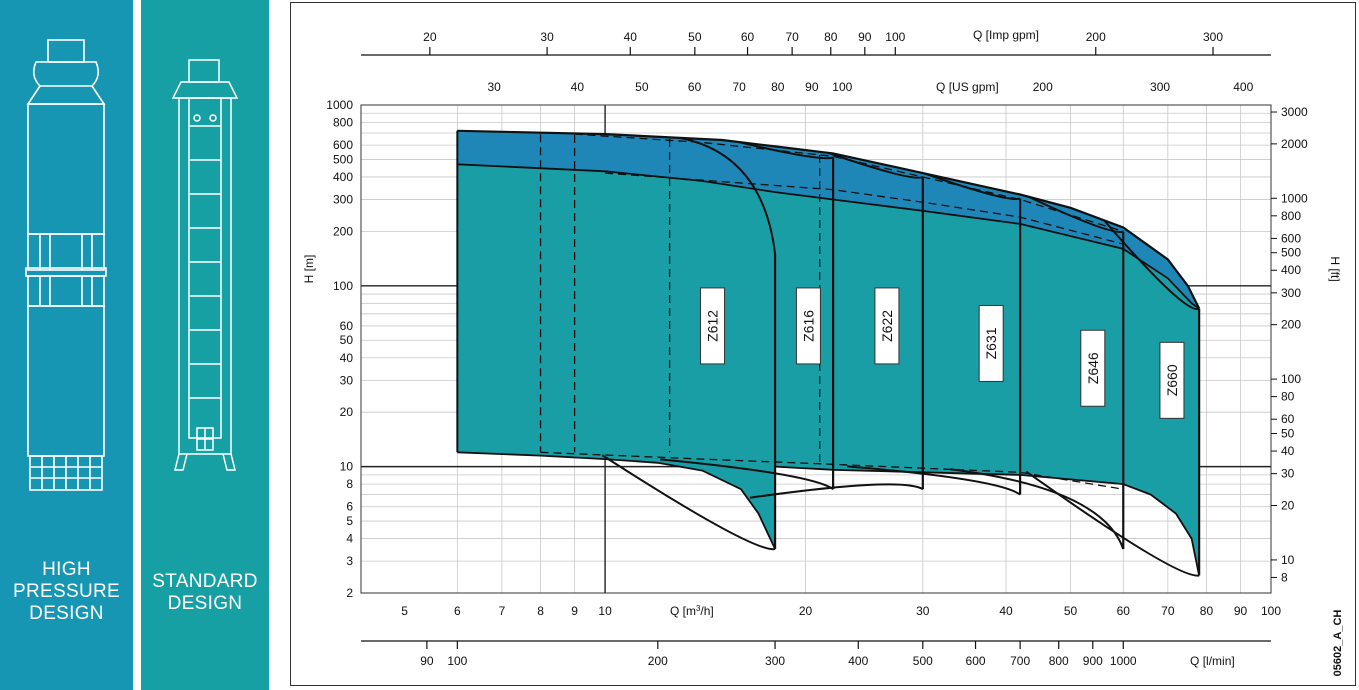  What do you see at coordinates (1338, 643) in the screenshot?
I see `drawing-code: 05602_A_CH` at bounding box center [1338, 643].